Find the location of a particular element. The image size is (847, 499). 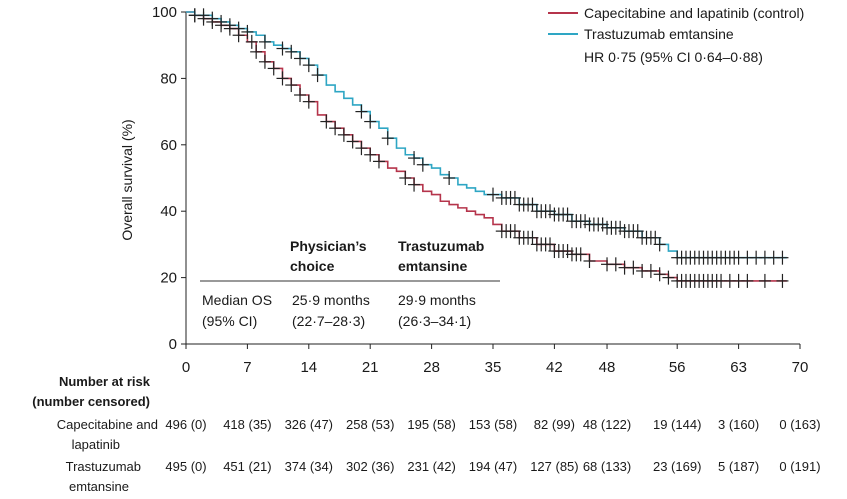

annot-col2-header-line1: Trastuzumab is located at coordinates (441, 246).